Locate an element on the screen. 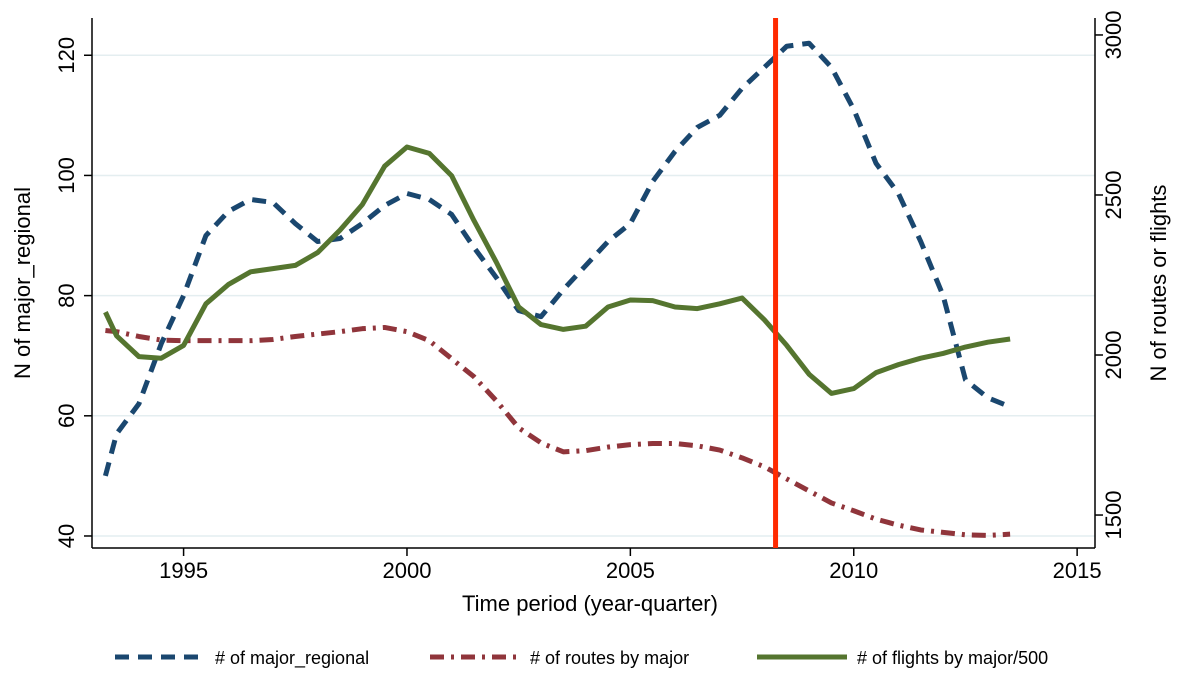 The width and height of the screenshot is (1181, 678). y-axis-label: N of major_regional is located at coordinates (22, 283).